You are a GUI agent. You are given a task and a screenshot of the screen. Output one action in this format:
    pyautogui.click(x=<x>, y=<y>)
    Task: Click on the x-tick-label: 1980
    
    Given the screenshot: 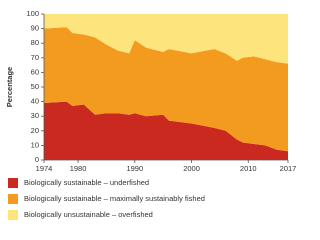 What is the action you would take?
    pyautogui.click(x=78, y=168)
    